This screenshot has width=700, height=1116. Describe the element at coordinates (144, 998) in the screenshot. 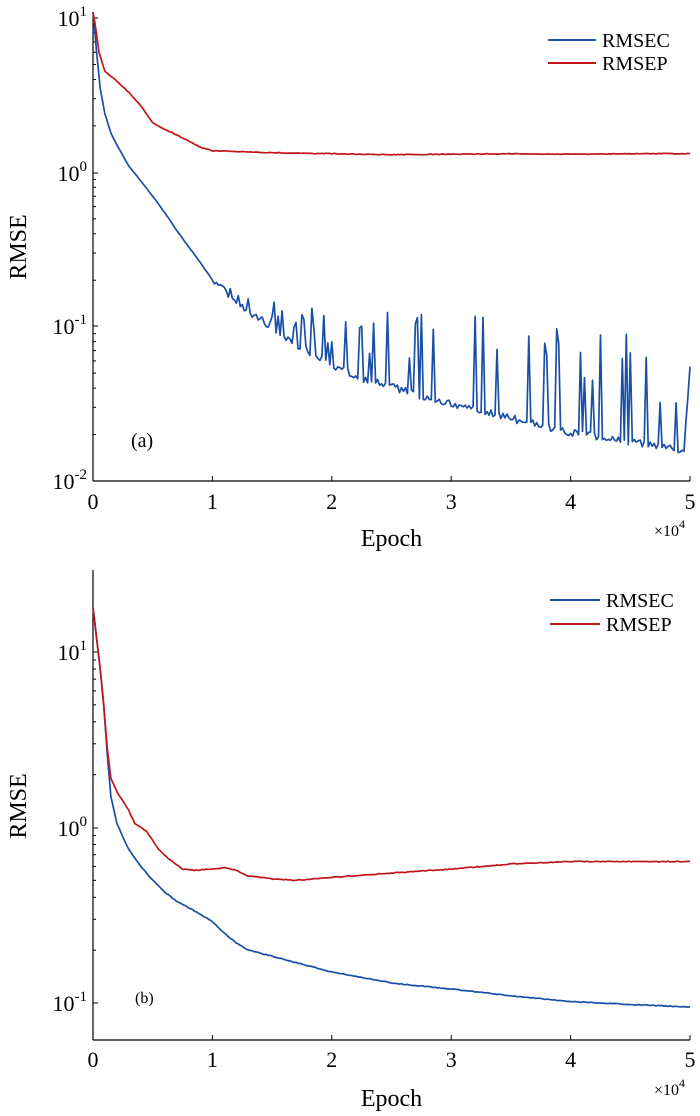

I see `panel-label: (b)` at that location.